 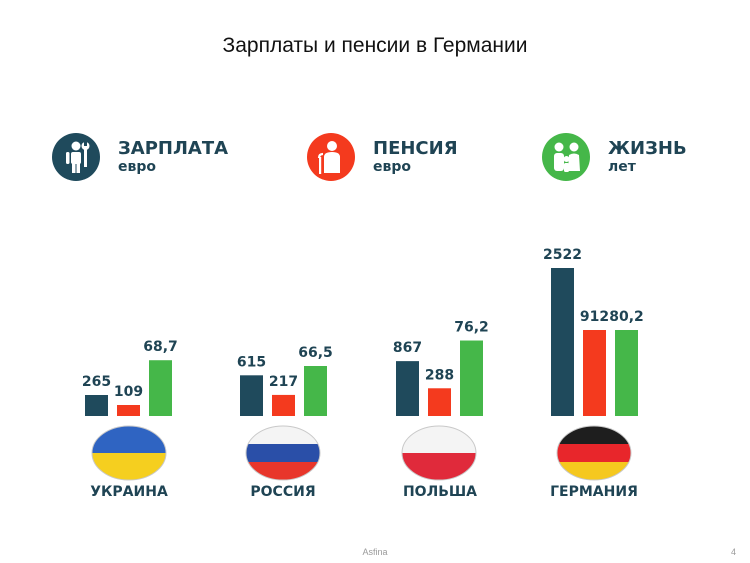 I want to click on data-label-pension: 288, so click(x=439, y=375).